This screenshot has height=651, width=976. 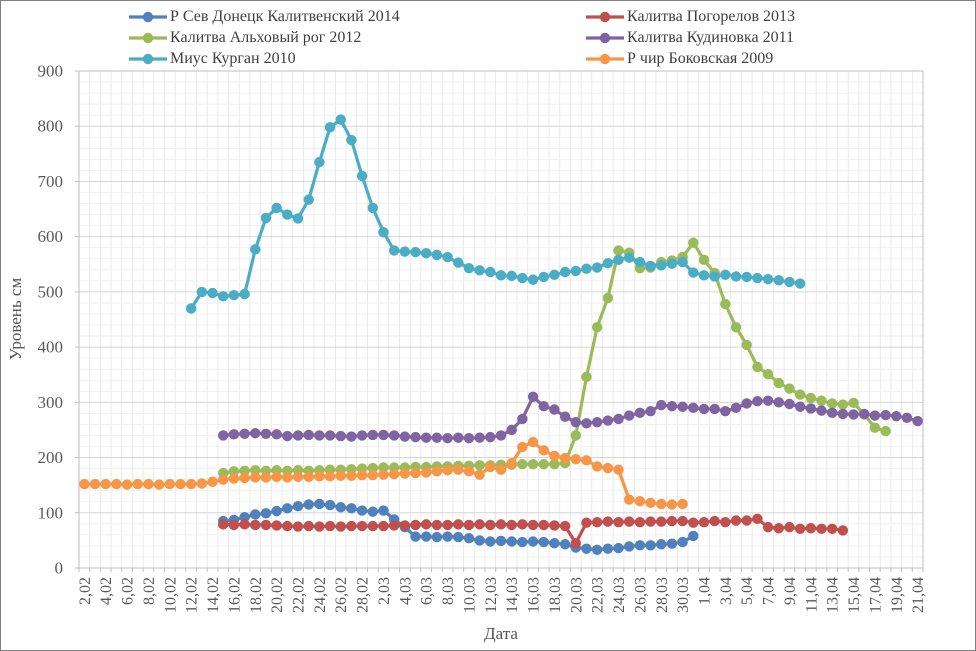 I want to click on legend-item-2013: Калитва Погорелов 2013, so click(x=690, y=17).